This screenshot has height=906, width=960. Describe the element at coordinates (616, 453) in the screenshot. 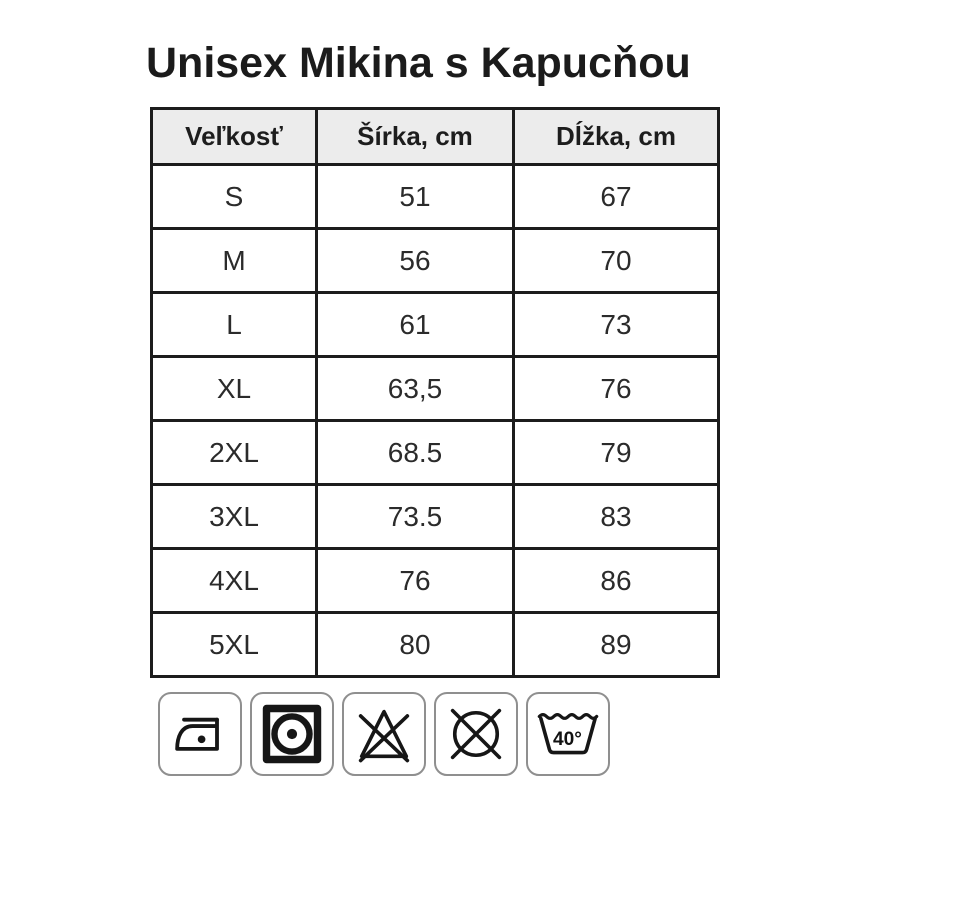

I see `cell-length: 79` at that location.